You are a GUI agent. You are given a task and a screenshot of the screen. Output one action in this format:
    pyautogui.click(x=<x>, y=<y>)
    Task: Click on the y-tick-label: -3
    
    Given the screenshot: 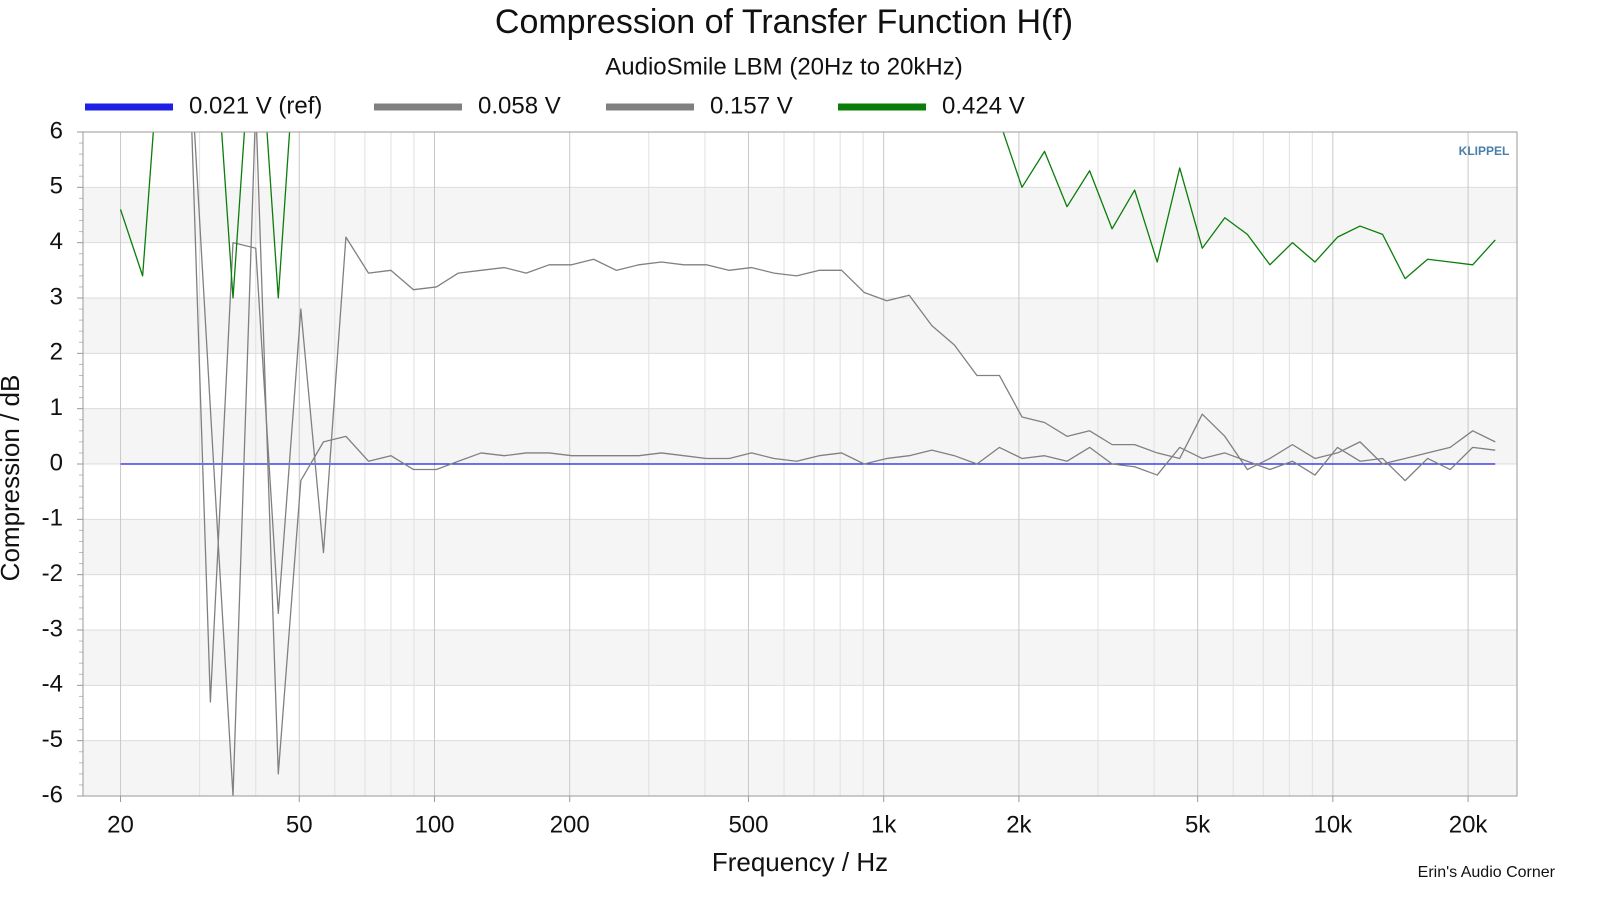 What is the action you would take?
    pyautogui.click(x=52, y=628)
    